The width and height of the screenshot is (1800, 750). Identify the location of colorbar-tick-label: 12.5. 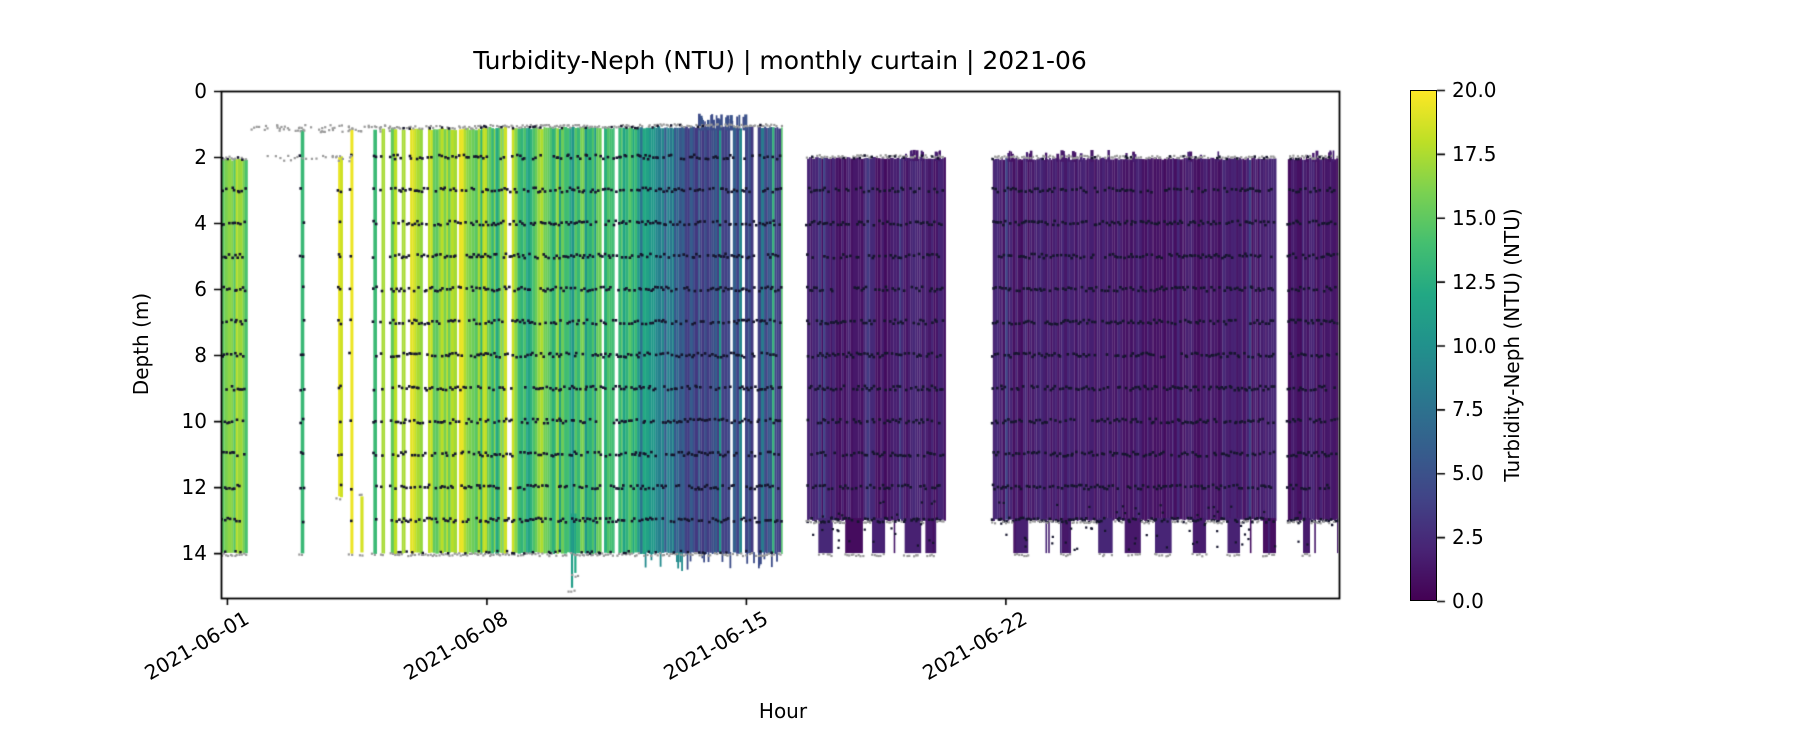
(1474, 281).